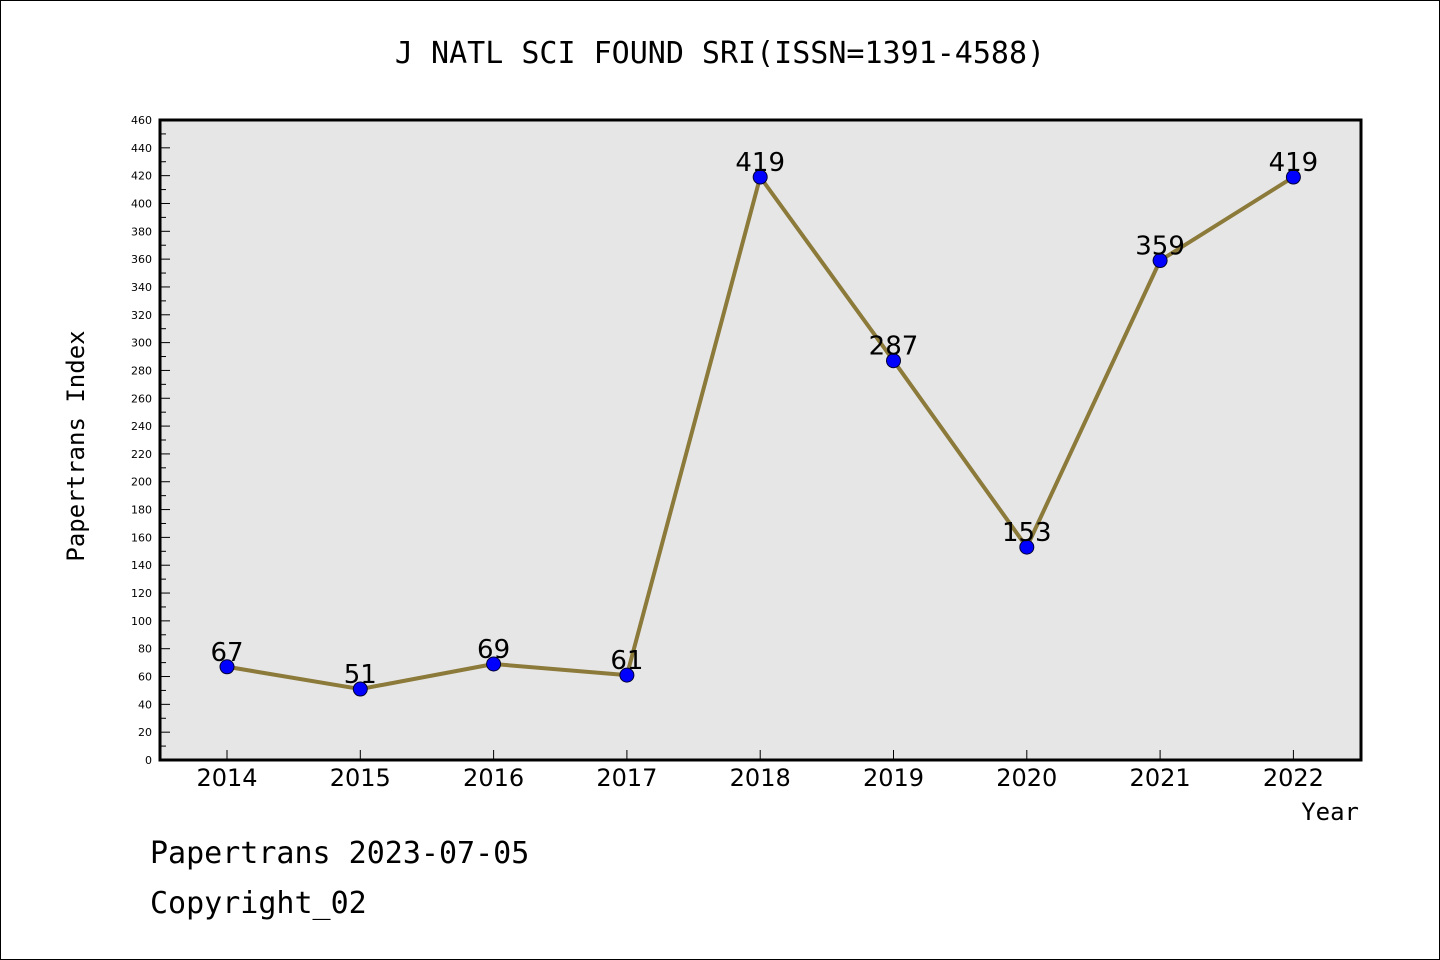  Describe the element at coordinates (141, 343) in the screenshot. I see `y-tick-label: 300` at that location.